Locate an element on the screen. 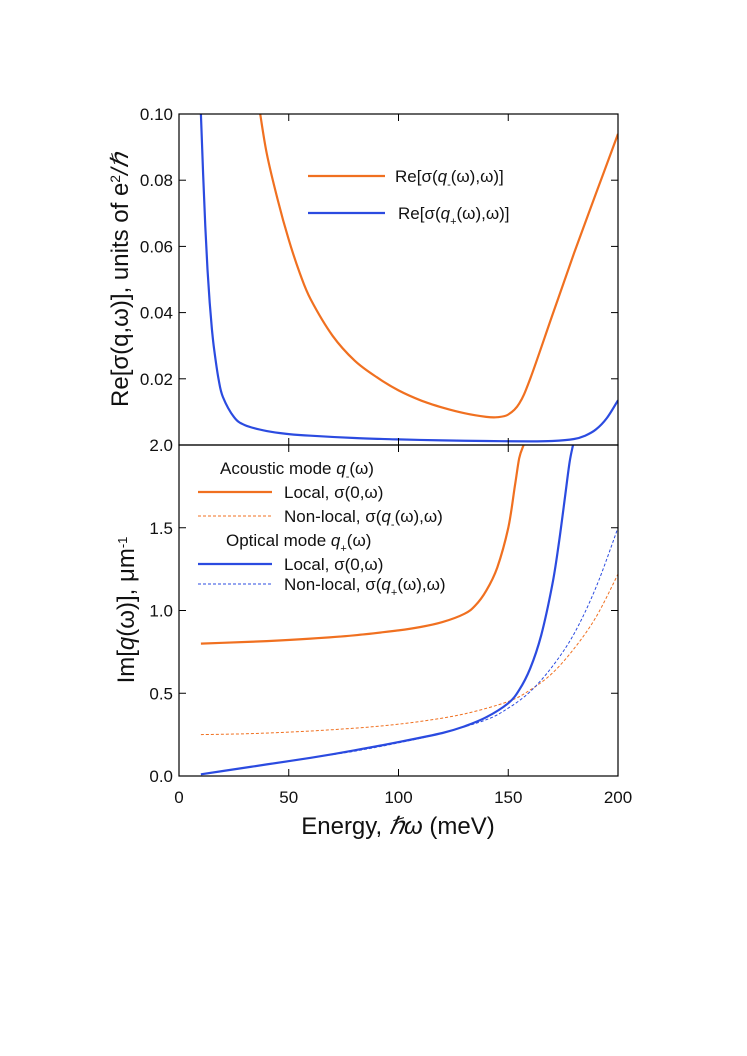 The image size is (747, 1056). top-ytick-label-1: 0.04 is located at coordinates (156, 313).